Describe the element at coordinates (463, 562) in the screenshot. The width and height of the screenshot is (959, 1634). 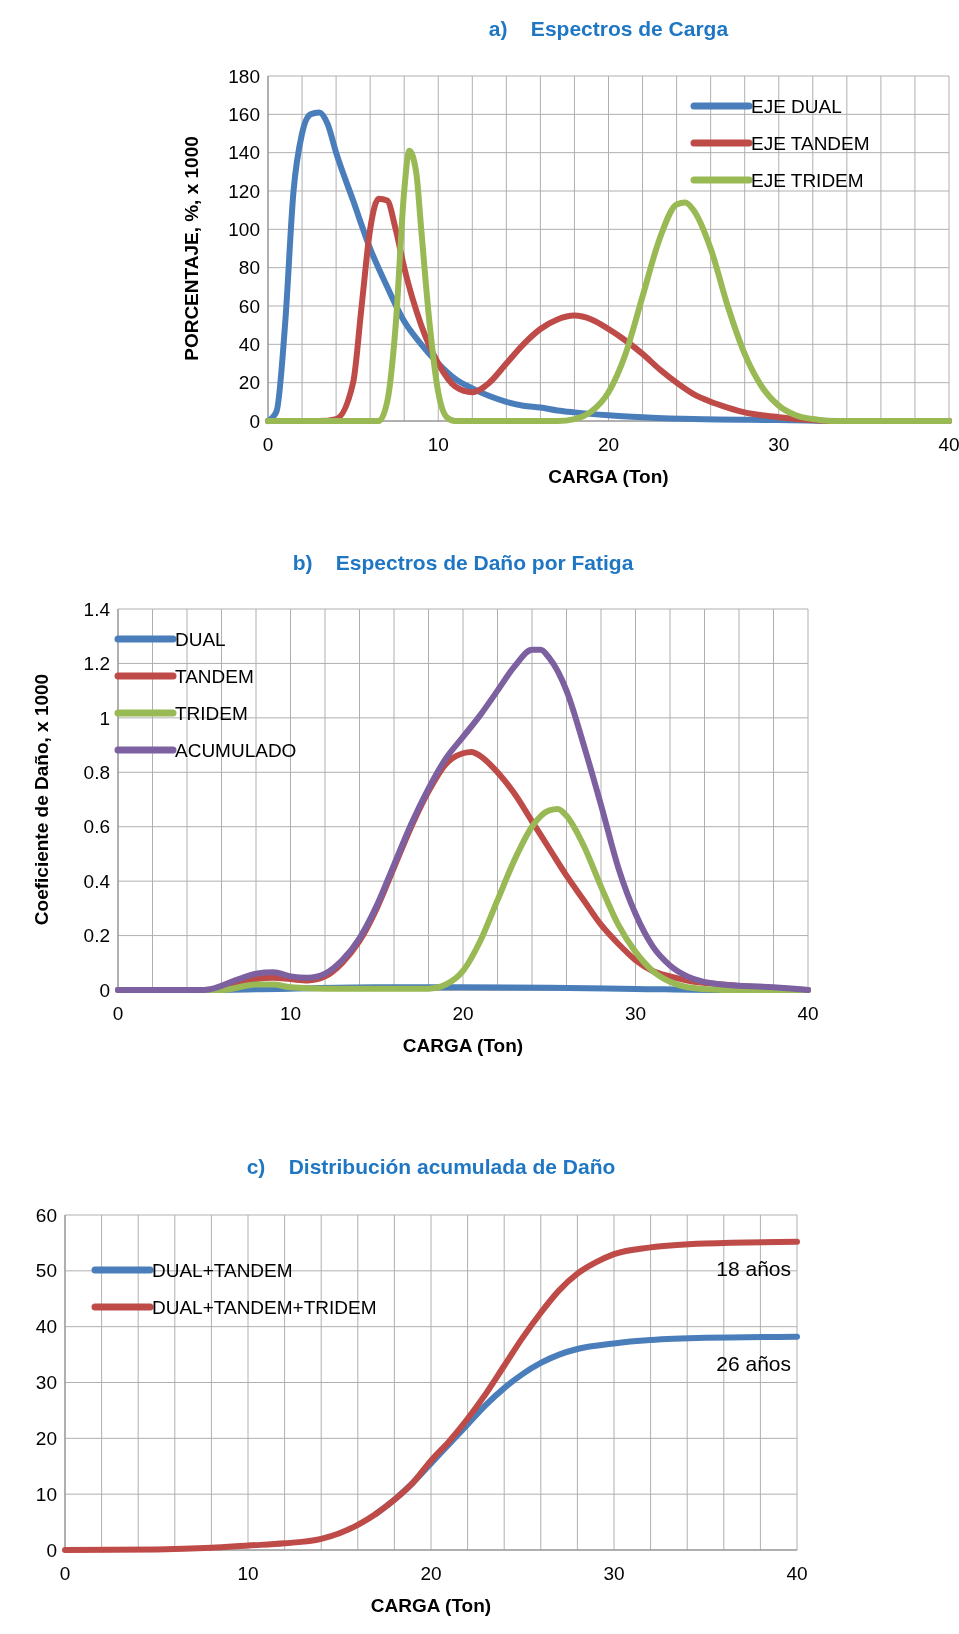
I see `chart-title: b) Espectros de Daño por Fatiga` at that location.